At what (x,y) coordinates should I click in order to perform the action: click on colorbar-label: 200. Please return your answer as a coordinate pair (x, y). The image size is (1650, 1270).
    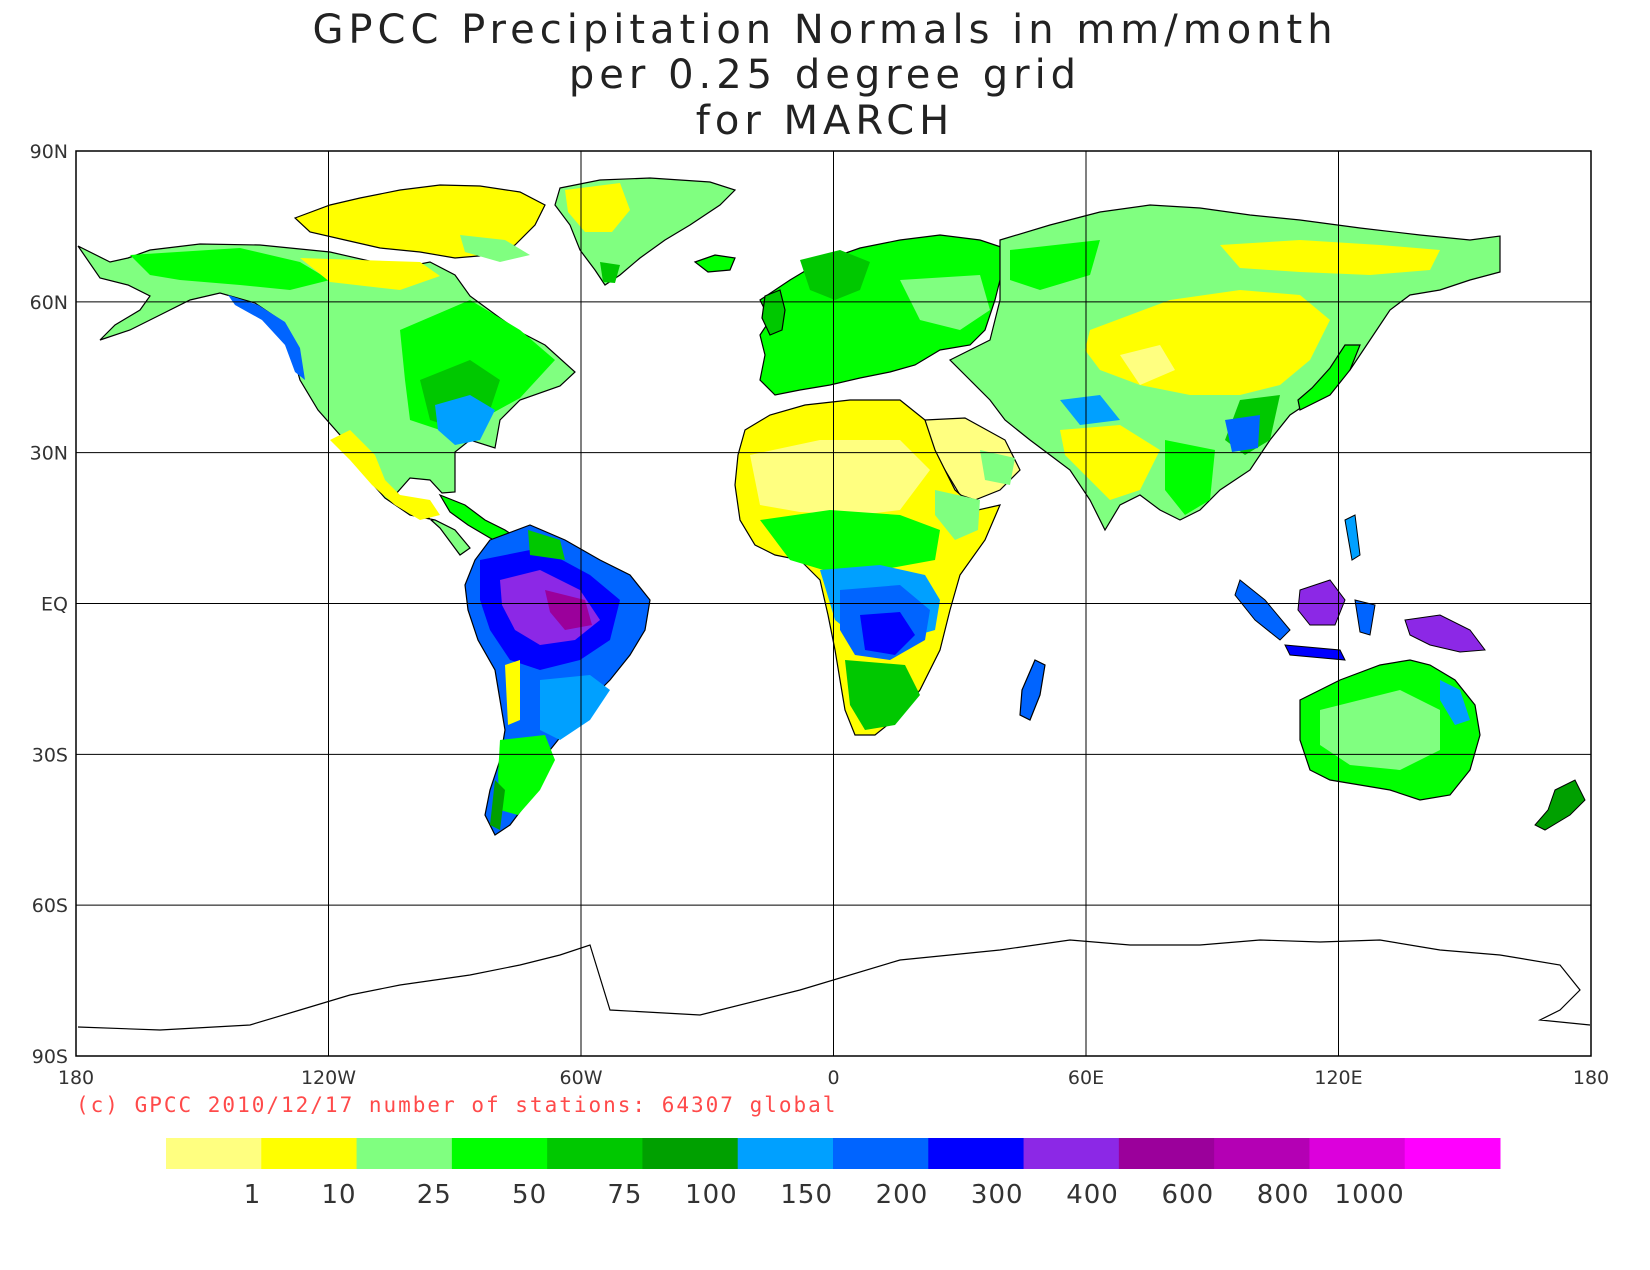
    Looking at the image, I should click on (902, 1195).